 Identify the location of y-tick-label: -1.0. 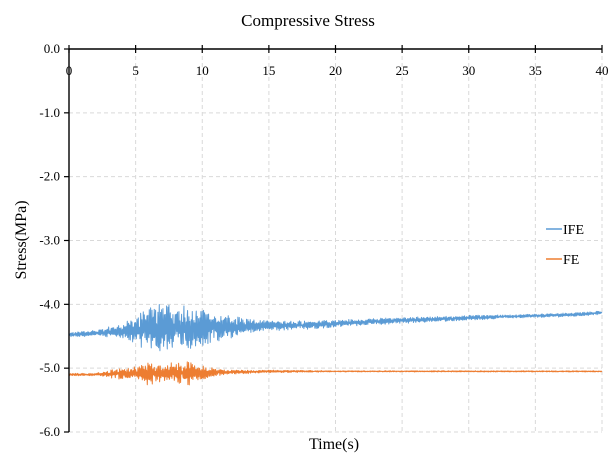
(49, 112).